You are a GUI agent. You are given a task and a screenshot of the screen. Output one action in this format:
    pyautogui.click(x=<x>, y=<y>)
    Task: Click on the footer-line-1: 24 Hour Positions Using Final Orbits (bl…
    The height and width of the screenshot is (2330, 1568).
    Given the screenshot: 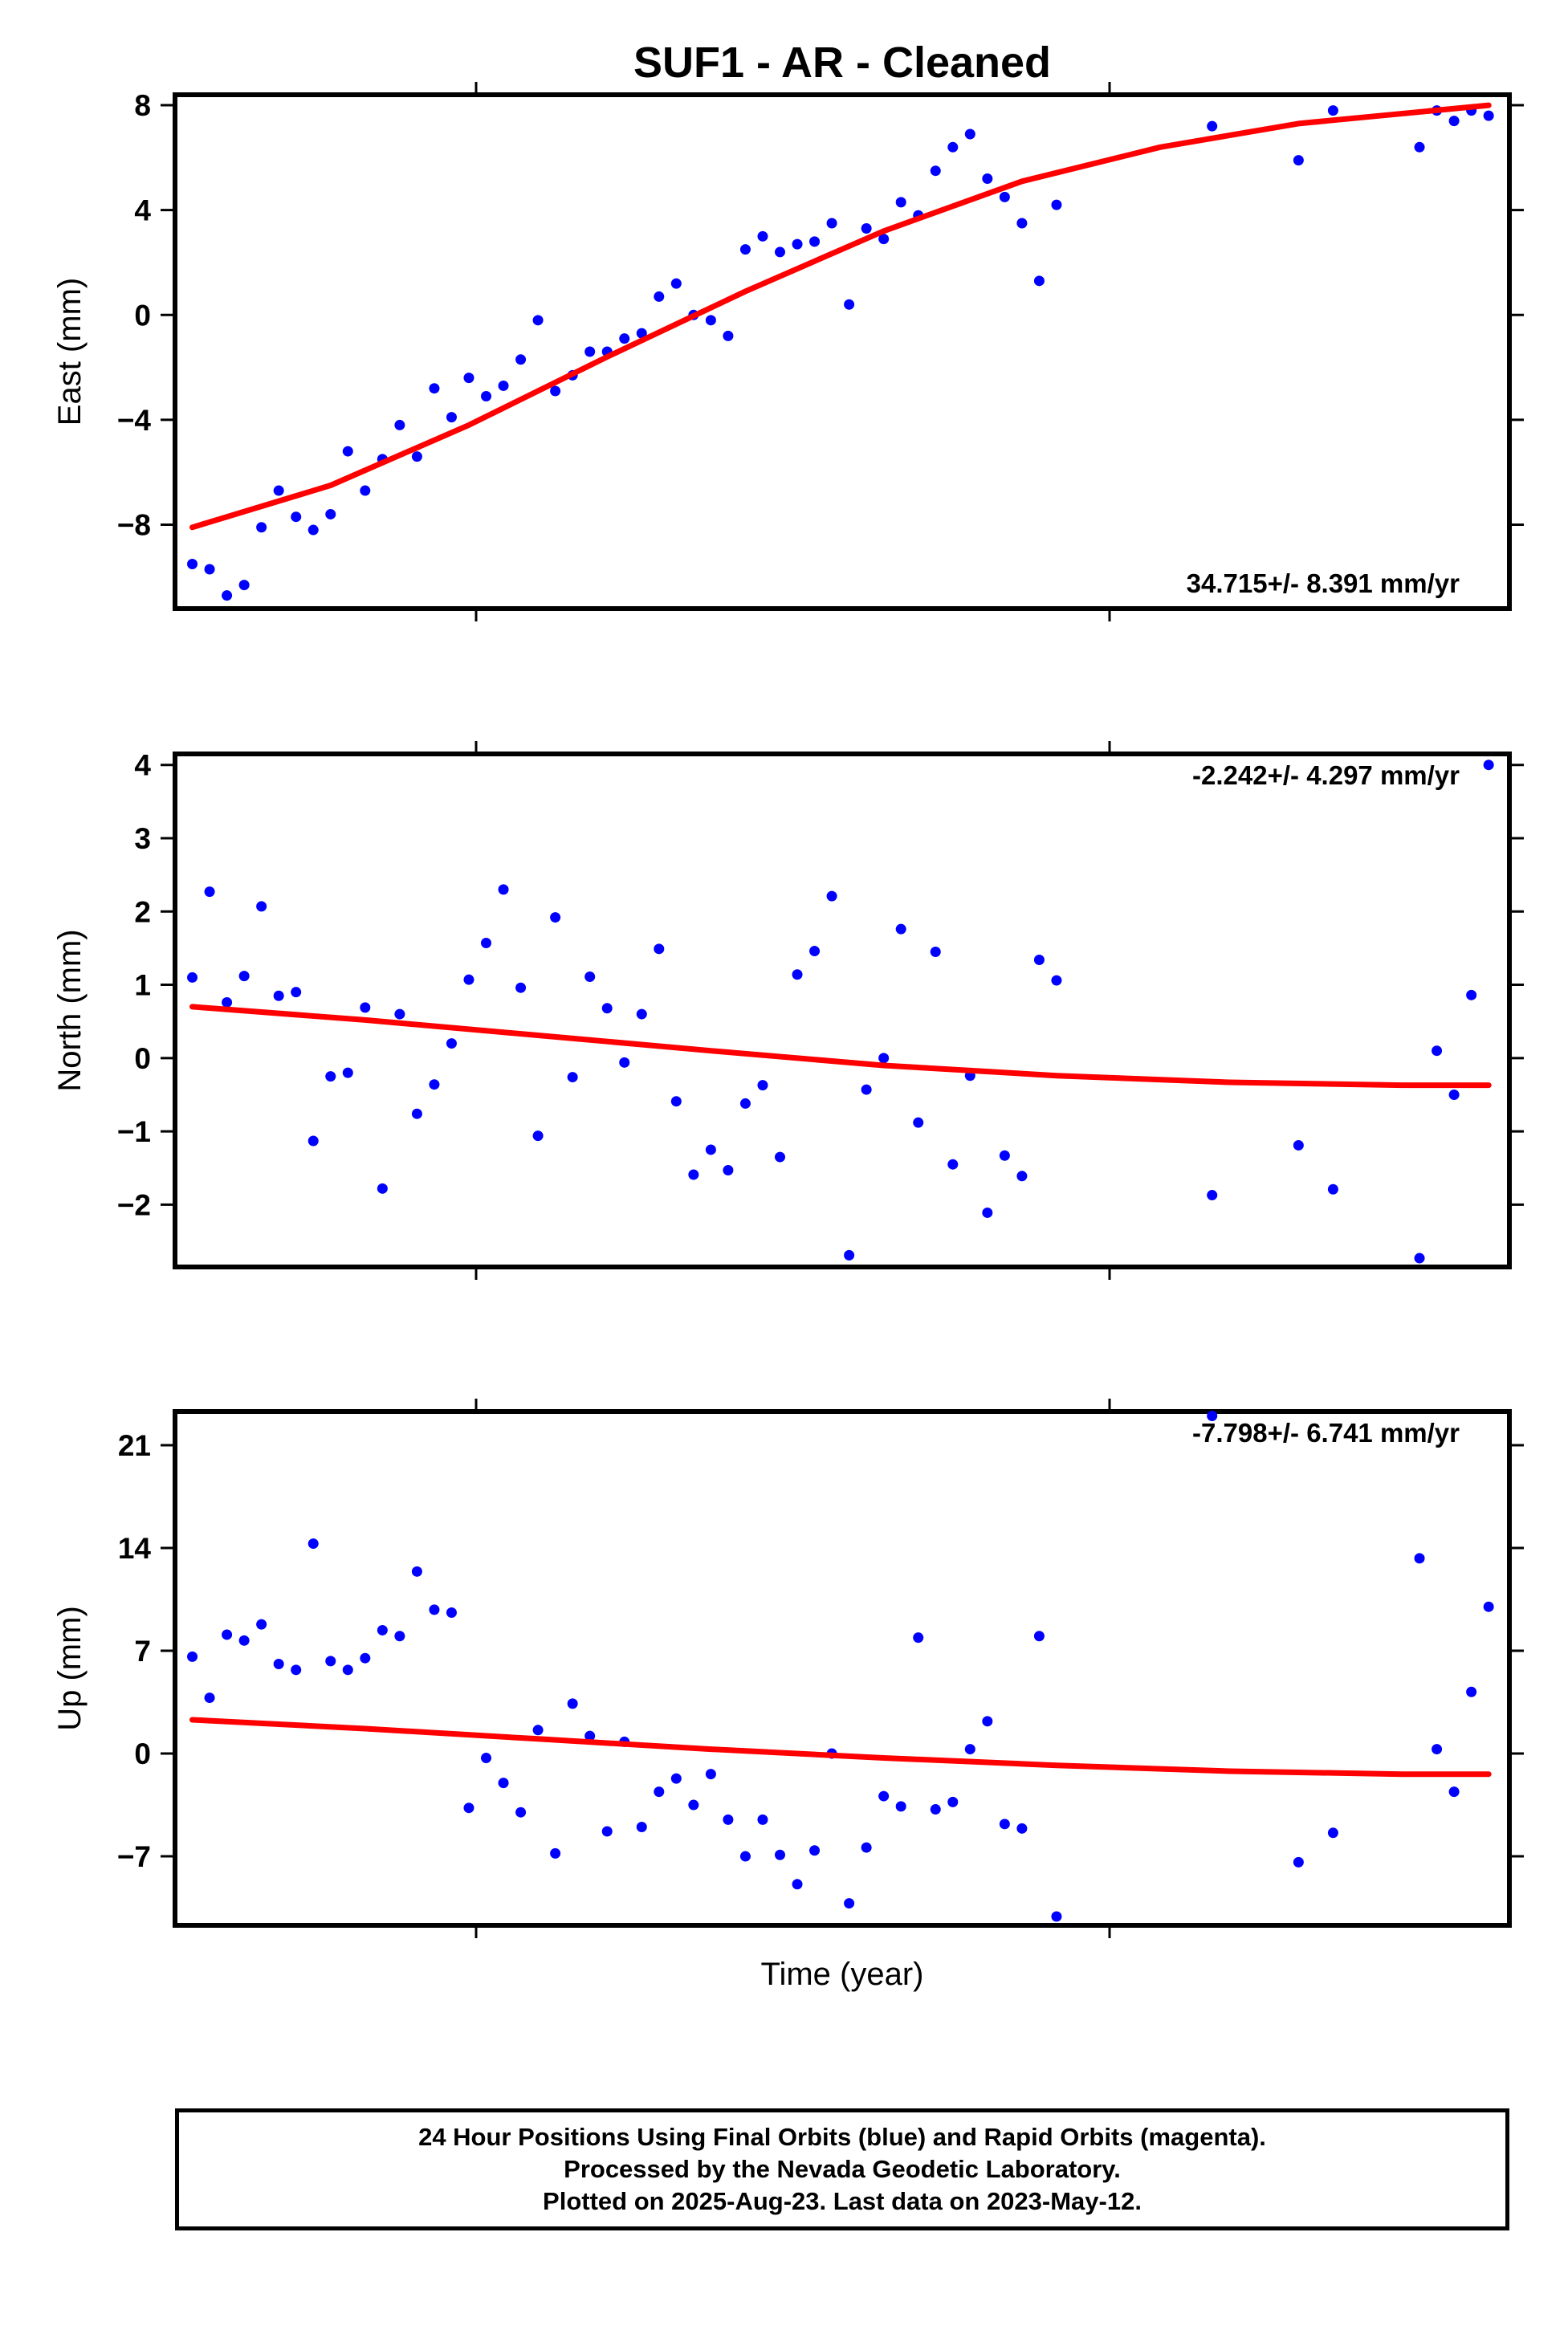 What is the action you would take?
    pyautogui.click(x=842, y=2137)
    